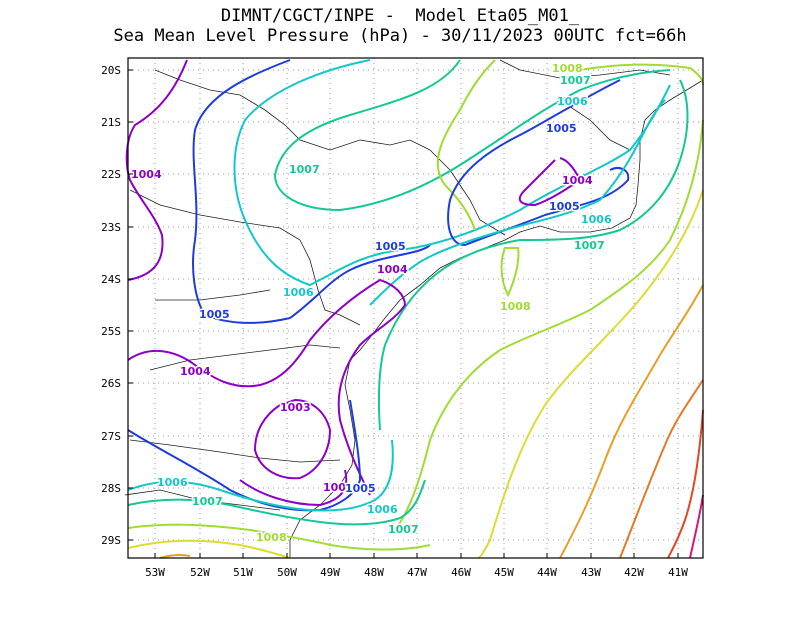 This screenshot has height=618, width=800. I want to click on latitude-tick-label: 23S, so click(111, 227).